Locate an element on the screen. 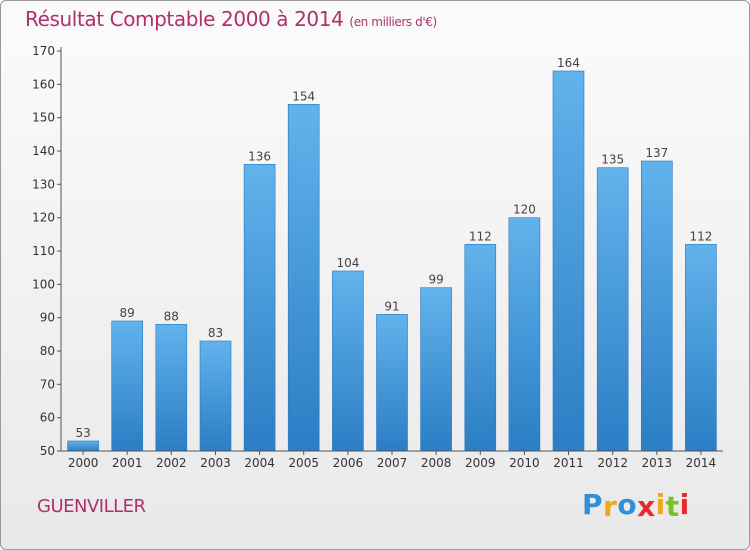 The height and width of the screenshot is (550, 750). x-tick-label-2007: 2007 is located at coordinates (392, 463).